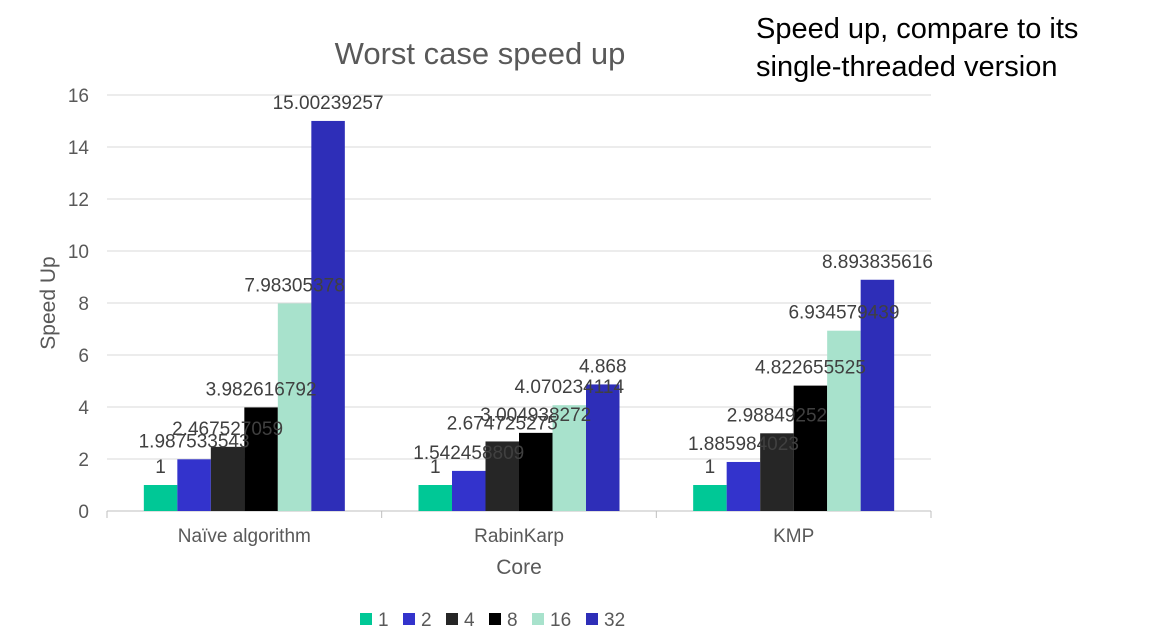 This screenshot has height=638, width=1151. Describe the element at coordinates (294, 285) in the screenshot. I see `data-label: 7.98305378` at that location.